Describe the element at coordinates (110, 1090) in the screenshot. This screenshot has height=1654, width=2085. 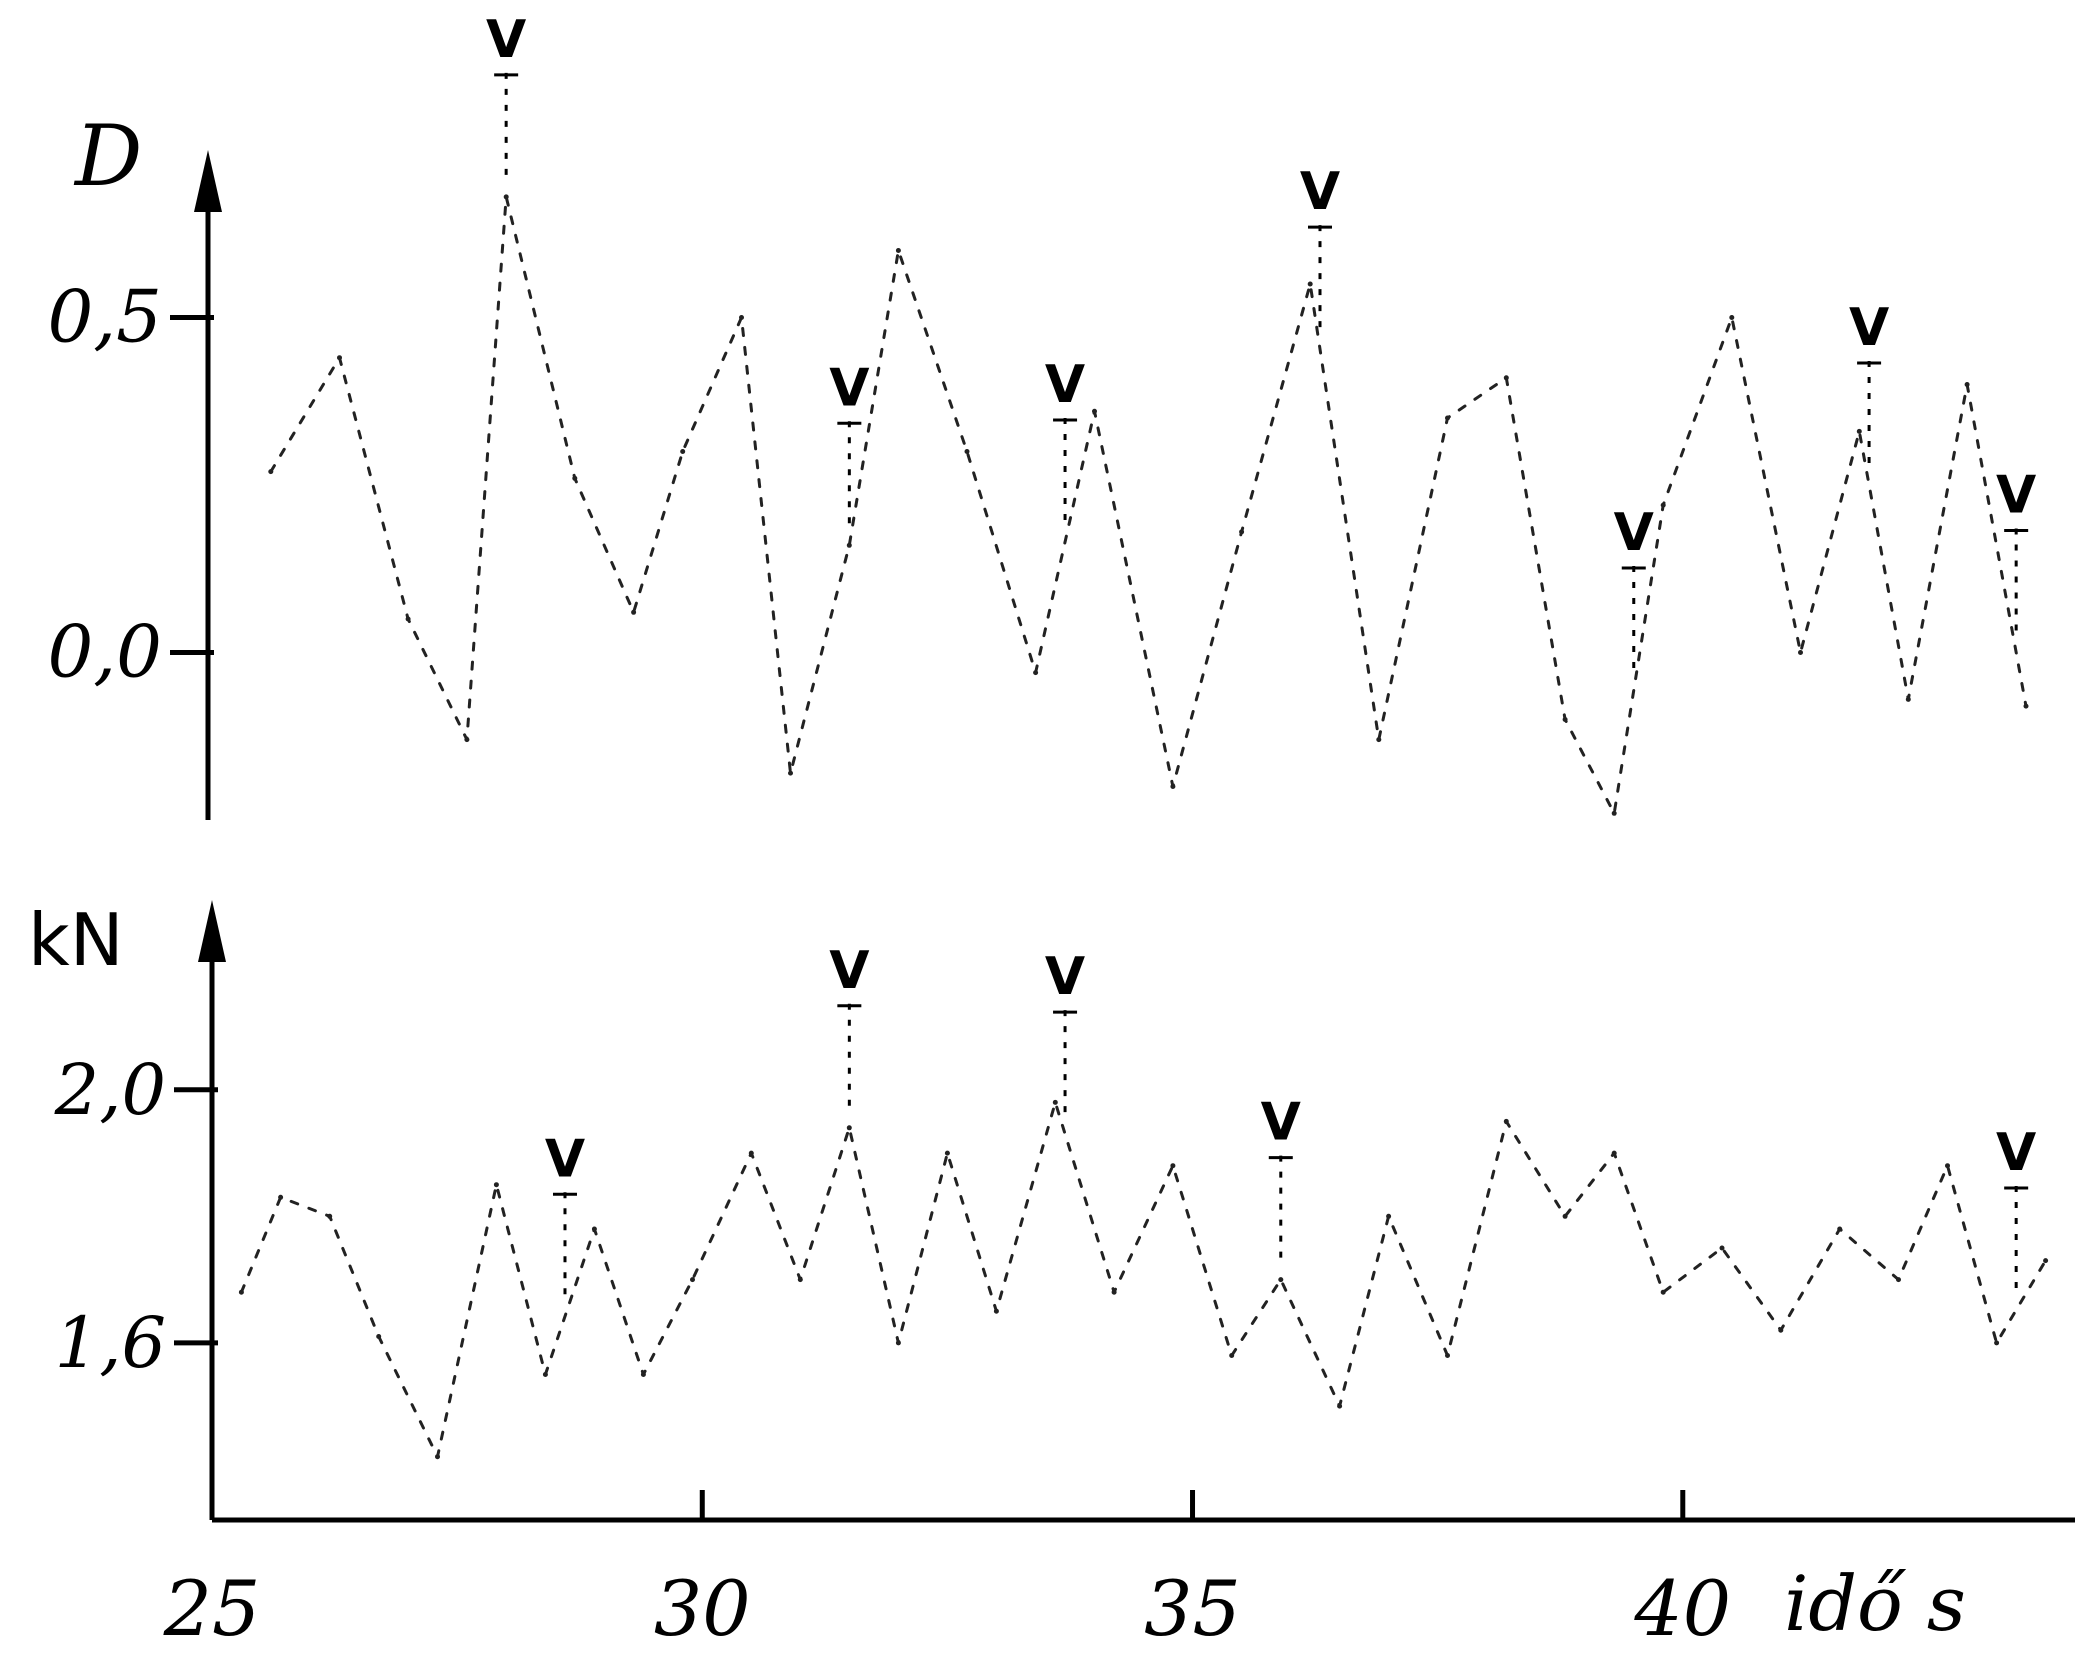
I see `y-tick-label: 2,0` at that location.